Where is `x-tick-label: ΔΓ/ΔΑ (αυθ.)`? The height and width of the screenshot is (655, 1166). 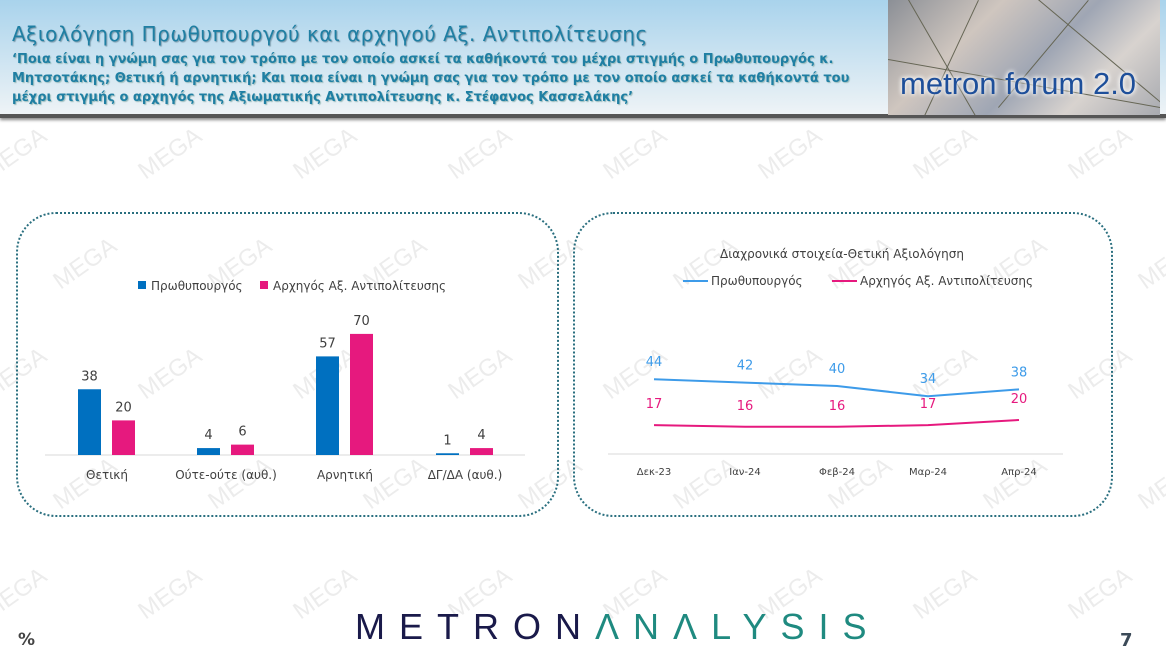
x-tick-label: ΔΓ/ΔΑ (αυθ.) is located at coordinates (465, 475).